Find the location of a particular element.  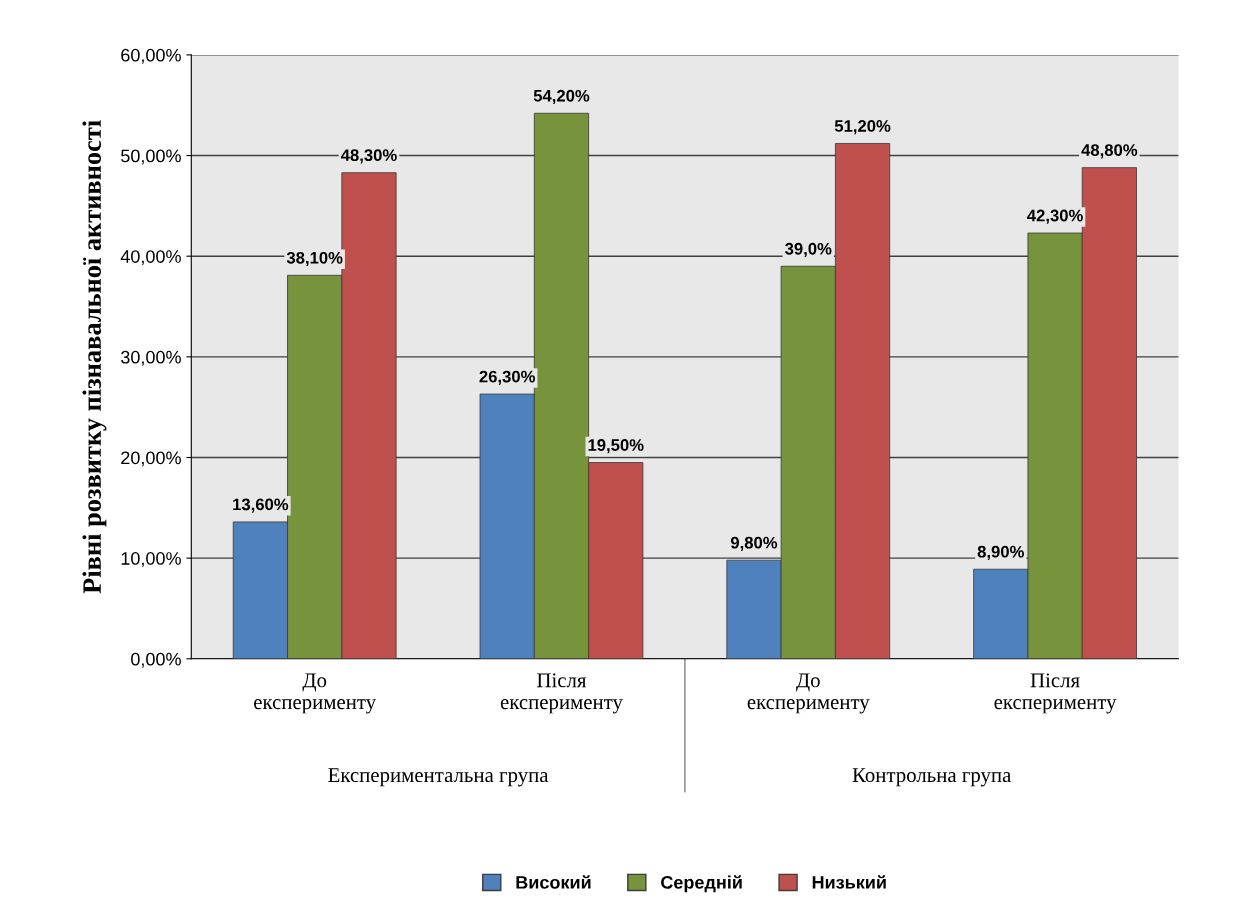

legend-label: Низький is located at coordinates (849, 882).